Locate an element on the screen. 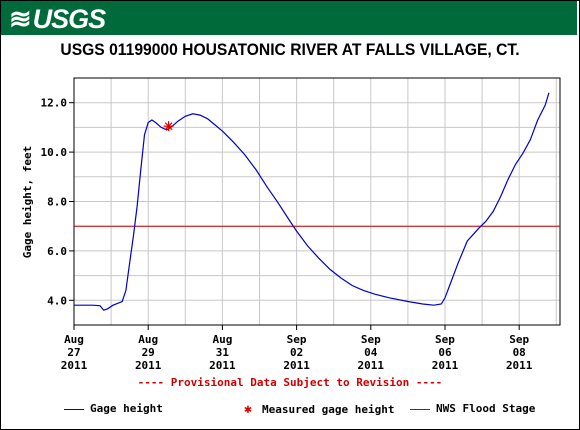 This screenshot has height=430, width=580. y-axis: 4.0 6.0 8.0 10.0 12.0 is located at coordinates (57, 202).